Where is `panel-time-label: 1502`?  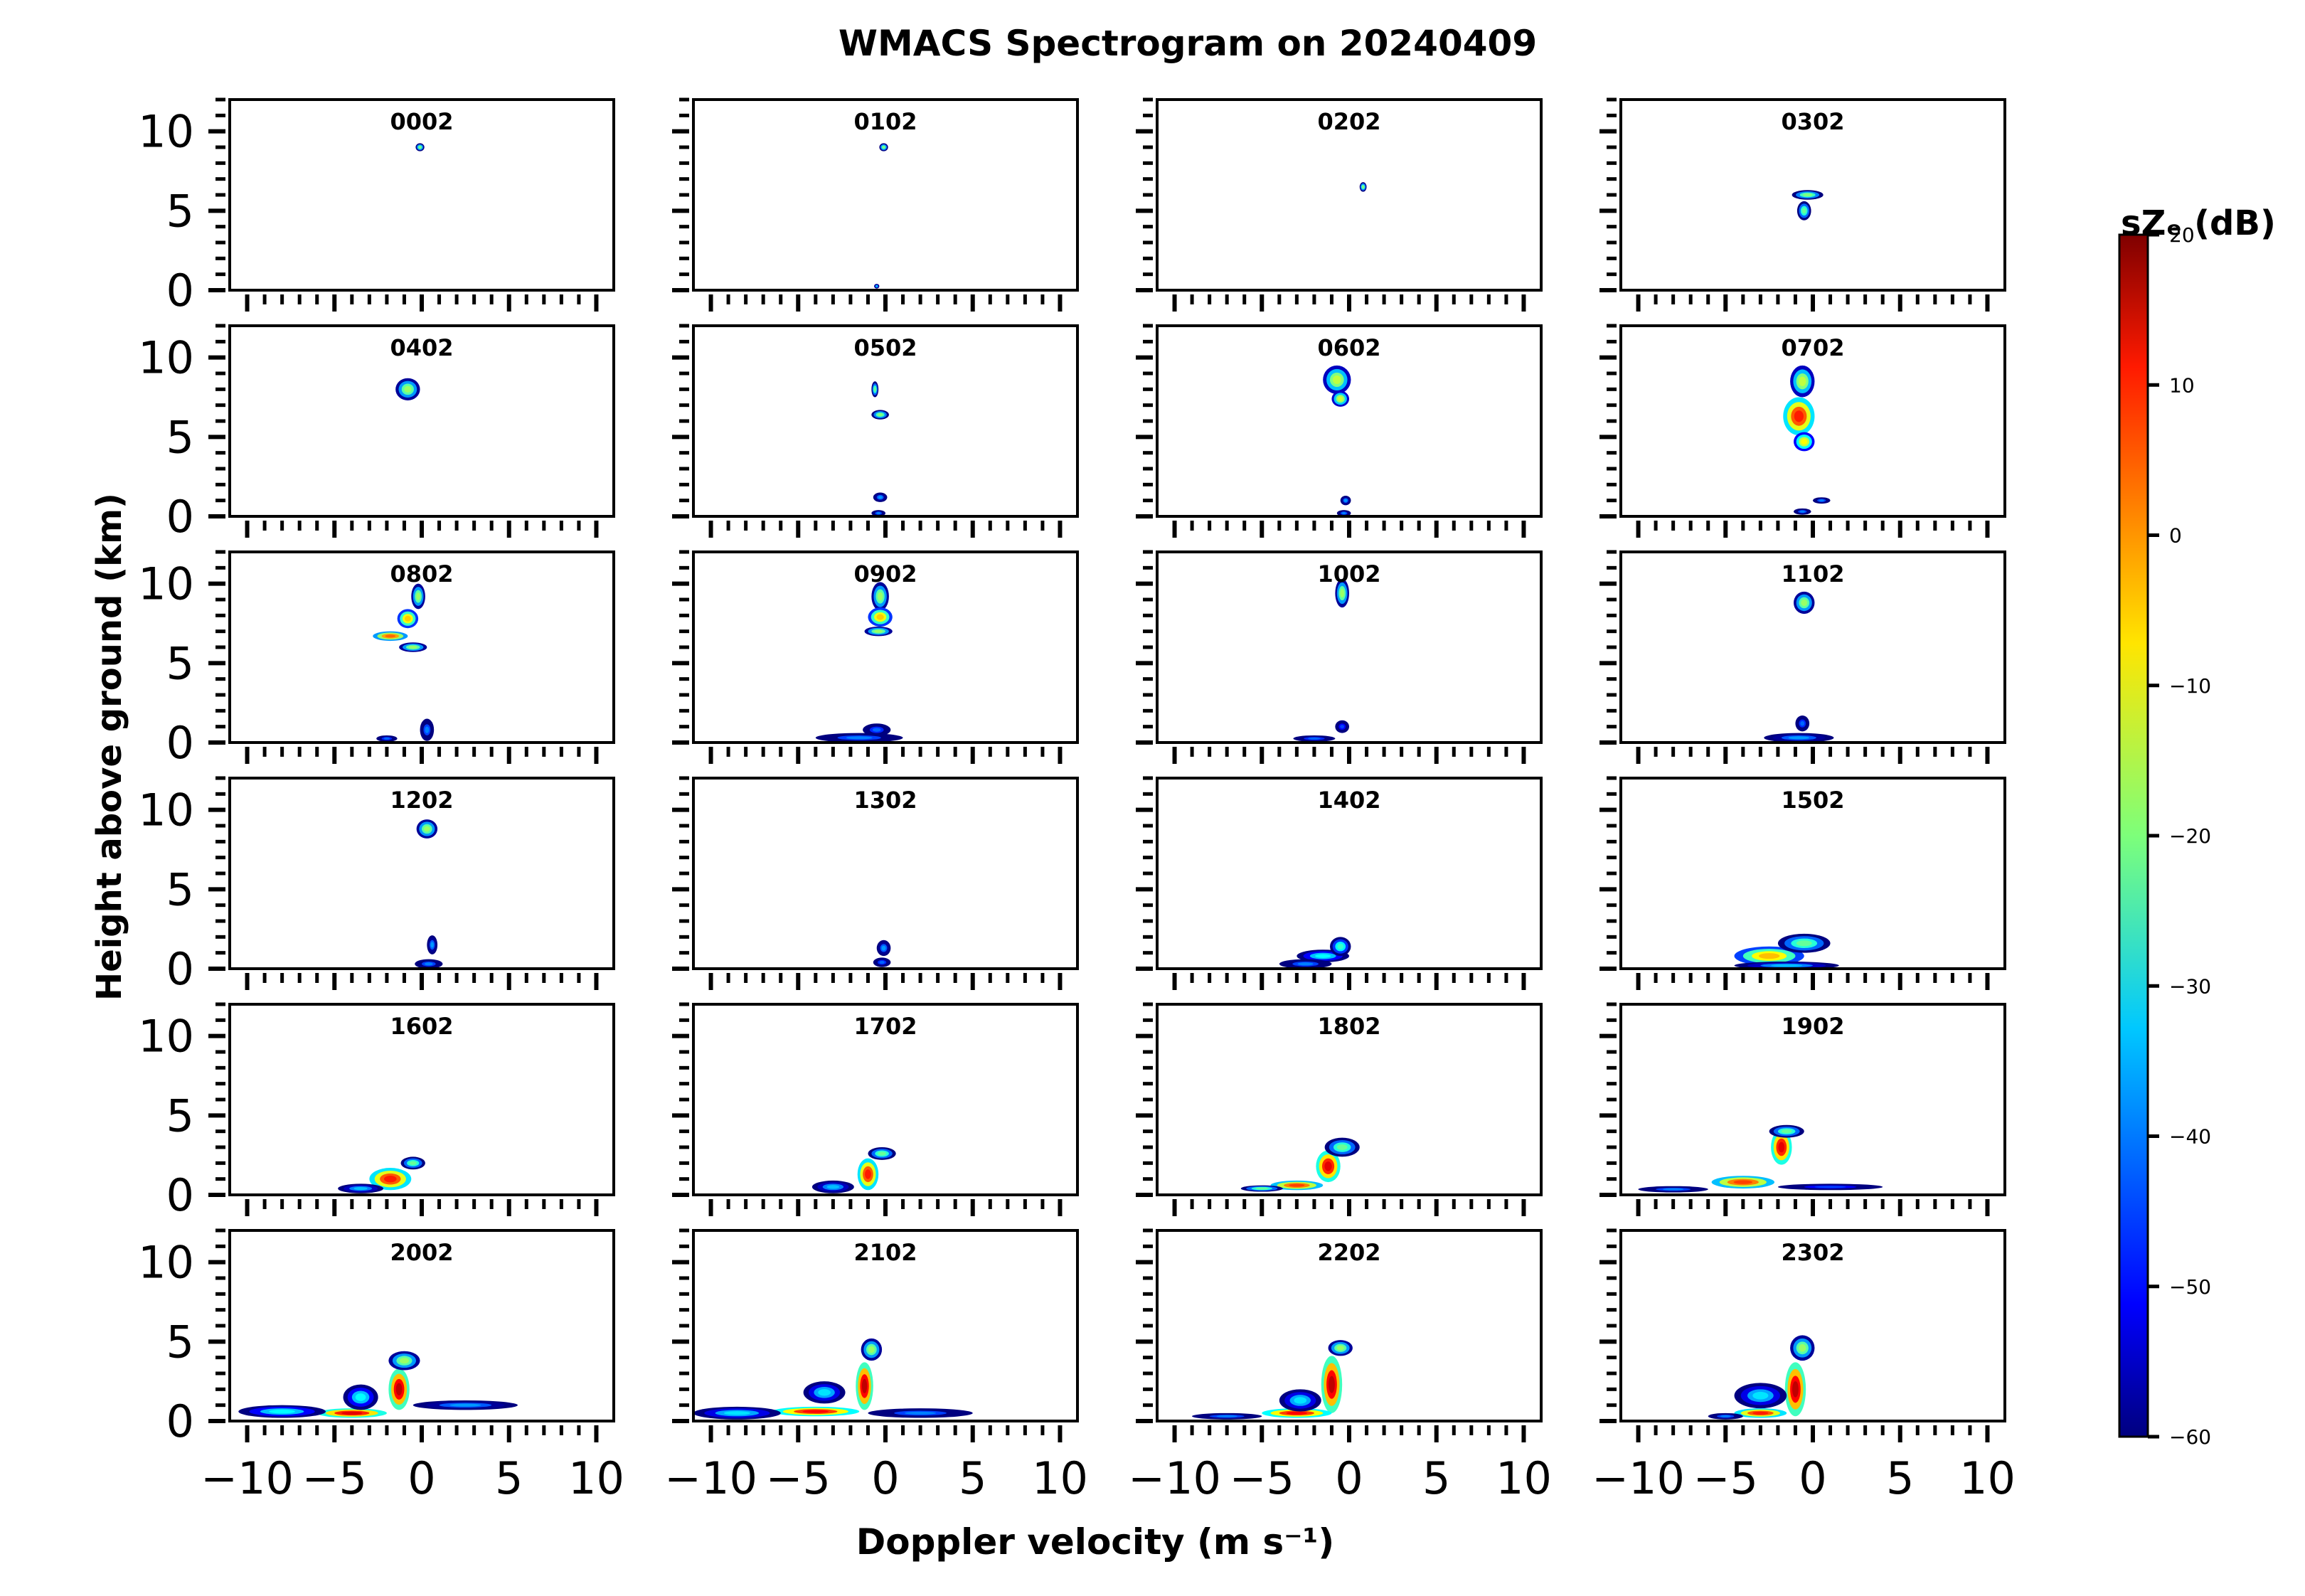
panel-time-label: 1502 is located at coordinates (1812, 800).